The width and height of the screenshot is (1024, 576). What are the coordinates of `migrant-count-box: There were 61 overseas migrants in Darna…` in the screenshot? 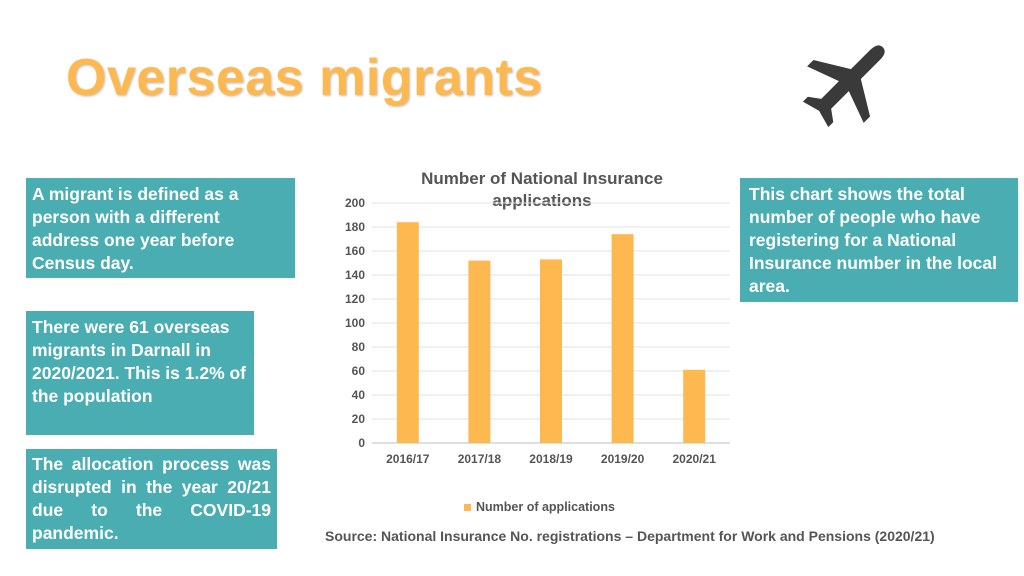 It's located at (140, 373).